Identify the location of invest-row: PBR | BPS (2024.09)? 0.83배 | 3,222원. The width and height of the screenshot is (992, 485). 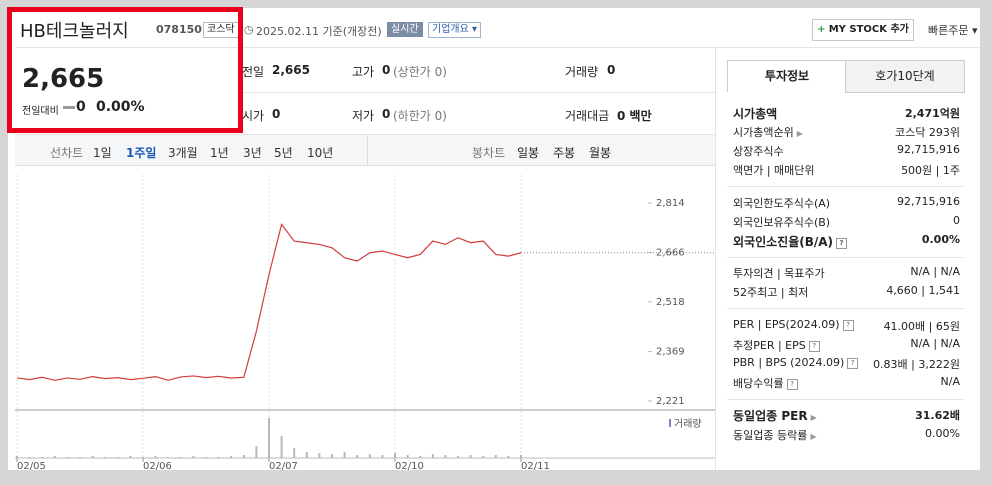
(846, 363).